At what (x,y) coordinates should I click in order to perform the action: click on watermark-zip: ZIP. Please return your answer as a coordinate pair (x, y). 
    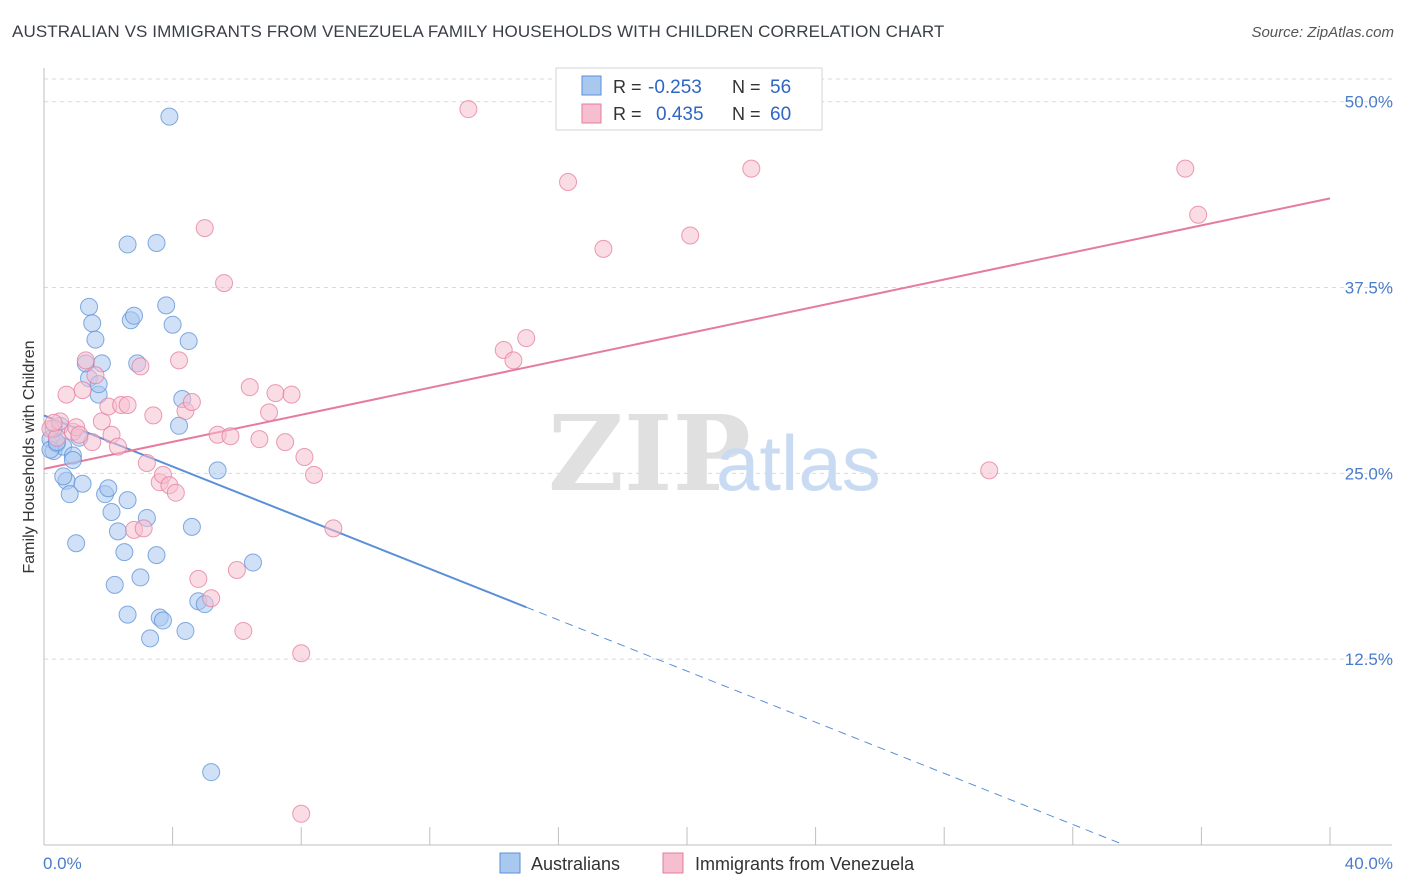
    Looking at the image, I should click on (649, 453).